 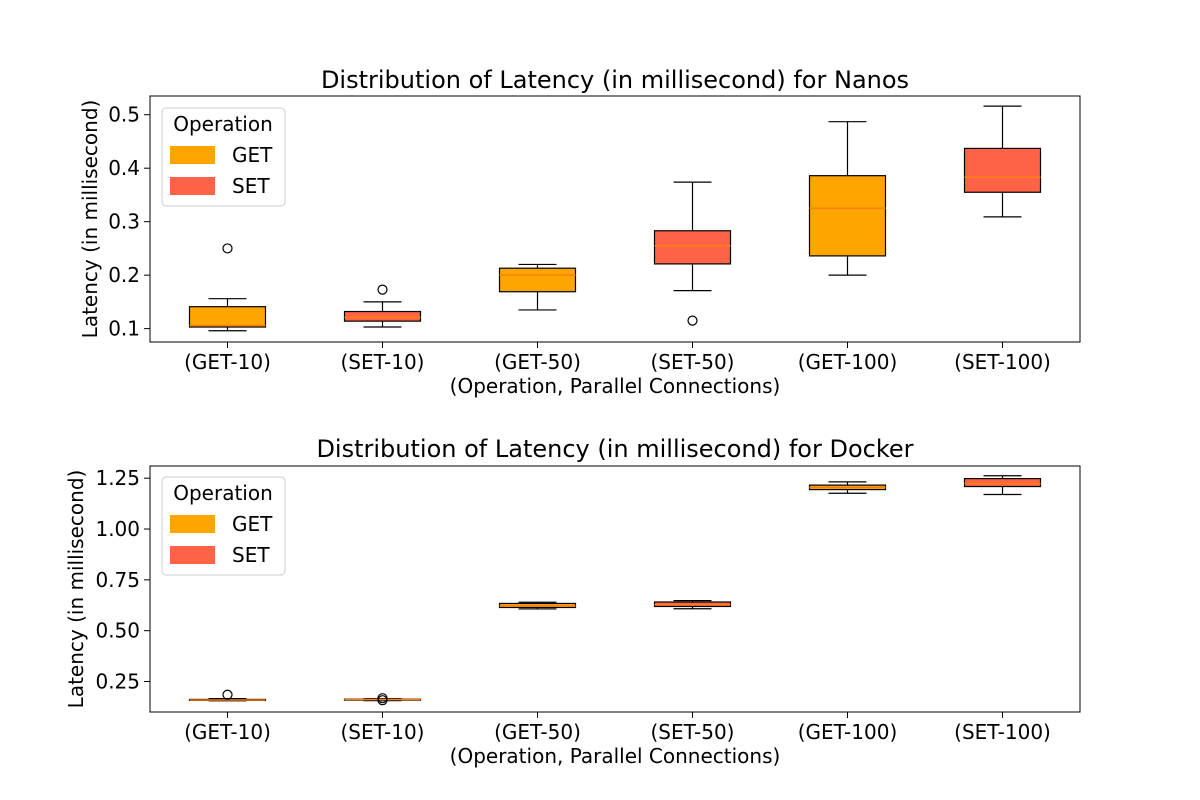 I want to click on docker-legend: Operation GET SET, so click(x=223, y=526).